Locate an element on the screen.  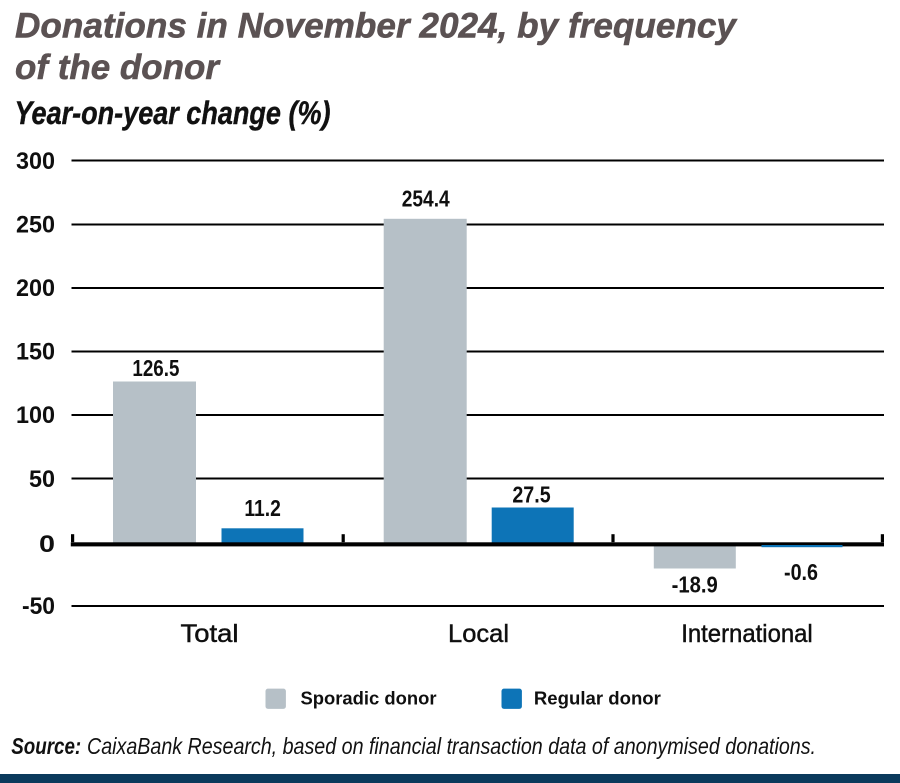
svg-text: 150 is located at coordinates (35, 352).